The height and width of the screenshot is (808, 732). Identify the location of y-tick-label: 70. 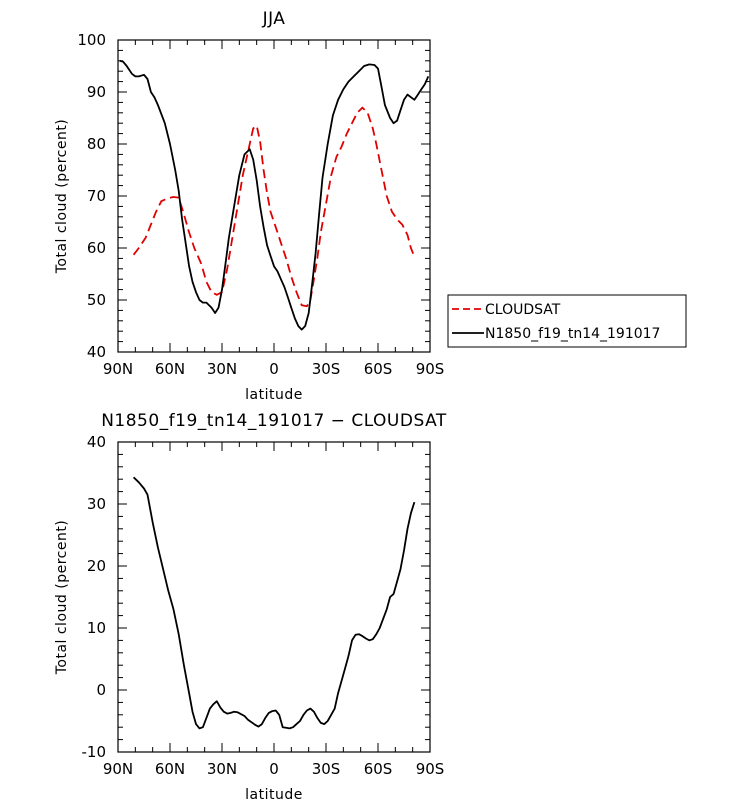
(96, 196).